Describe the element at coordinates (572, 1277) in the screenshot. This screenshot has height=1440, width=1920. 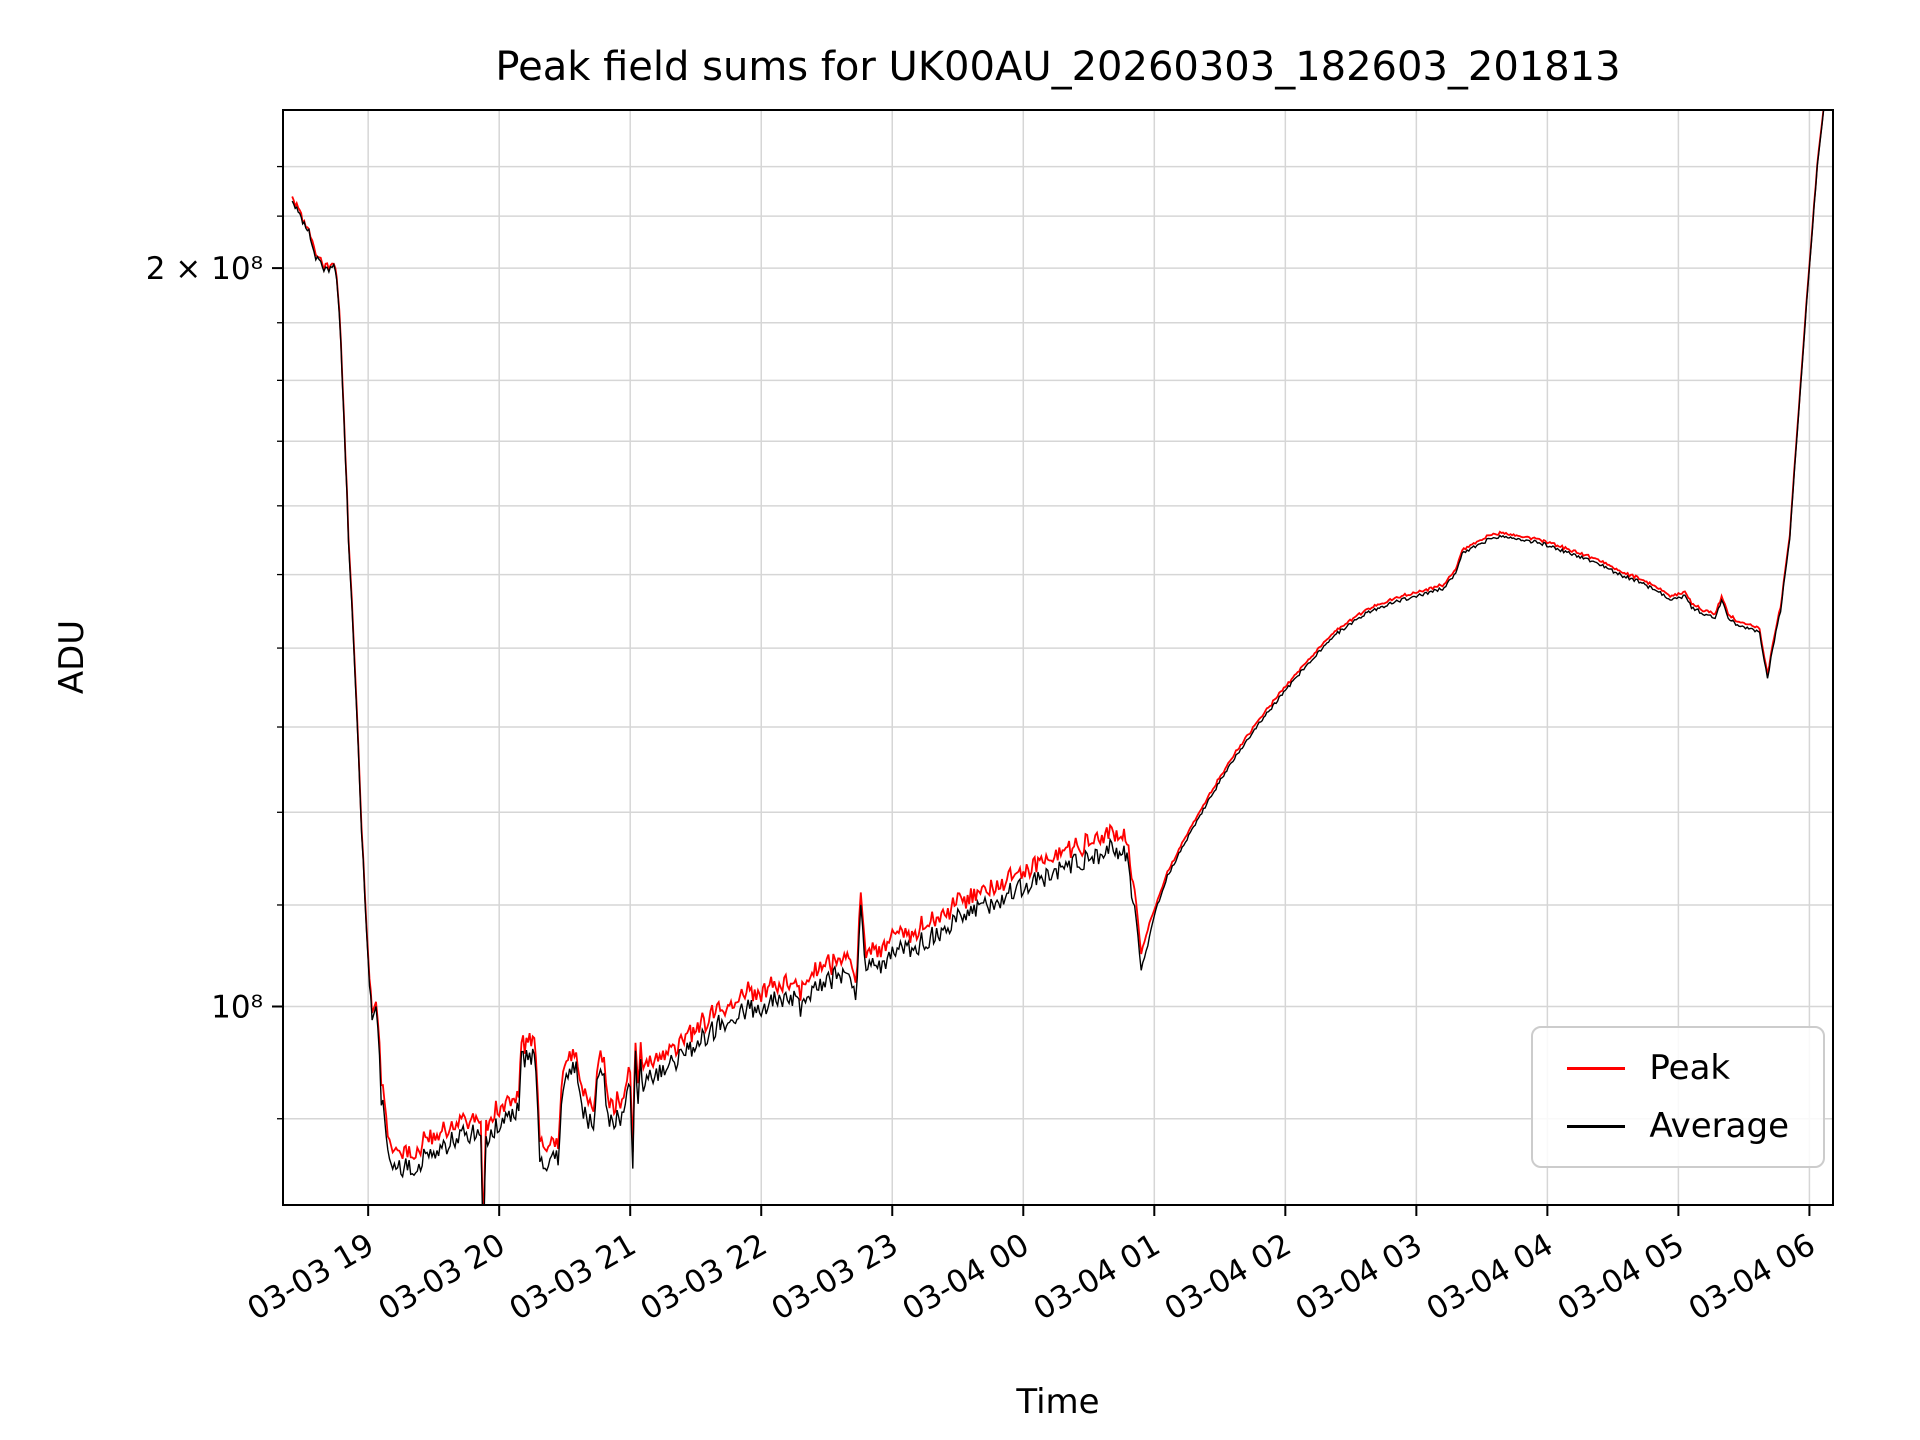
I see `x-tick-label: 03-03 21` at that location.